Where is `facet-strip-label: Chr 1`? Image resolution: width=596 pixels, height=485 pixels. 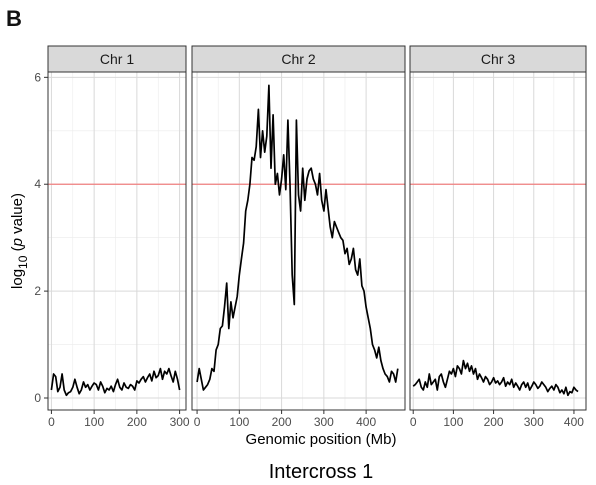 facet-strip-label: Chr 1 is located at coordinates (117, 59).